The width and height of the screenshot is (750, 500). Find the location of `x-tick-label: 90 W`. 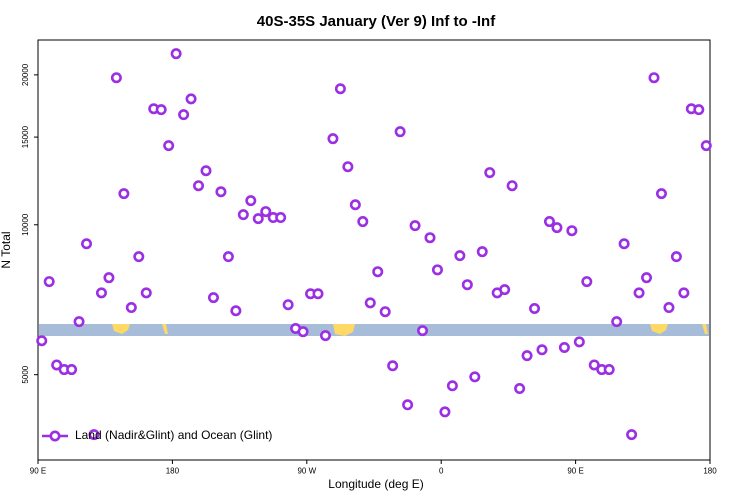

x-tick-label: 90 W is located at coordinates (306, 471).